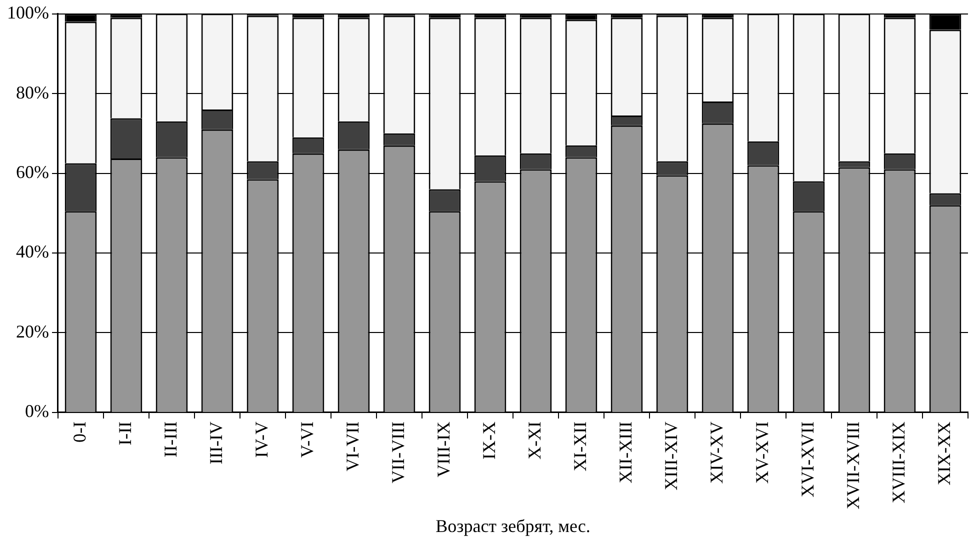 The height and width of the screenshot is (542, 974). I want to click on x-tick-label: VIII-IX, so click(443, 449).